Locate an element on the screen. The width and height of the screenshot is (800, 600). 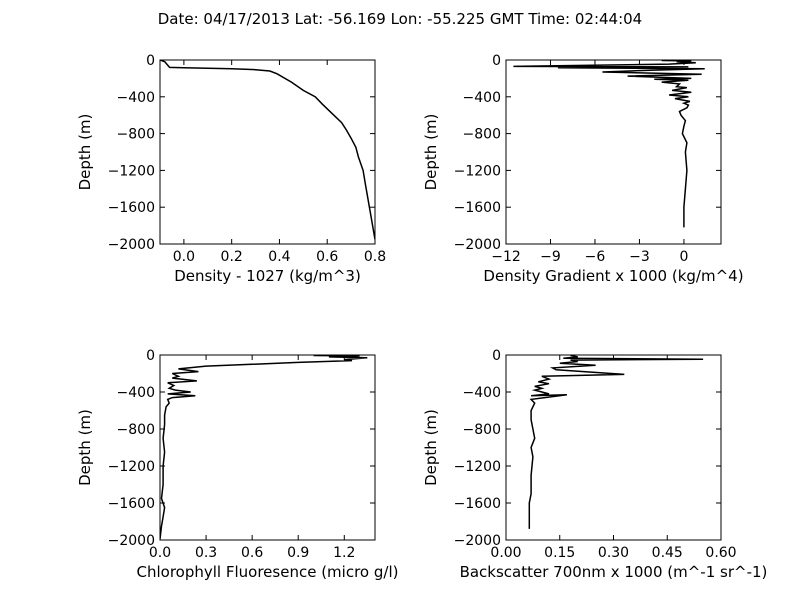
density-gradient-x-tick-label: −12 is located at coordinates (506, 257).